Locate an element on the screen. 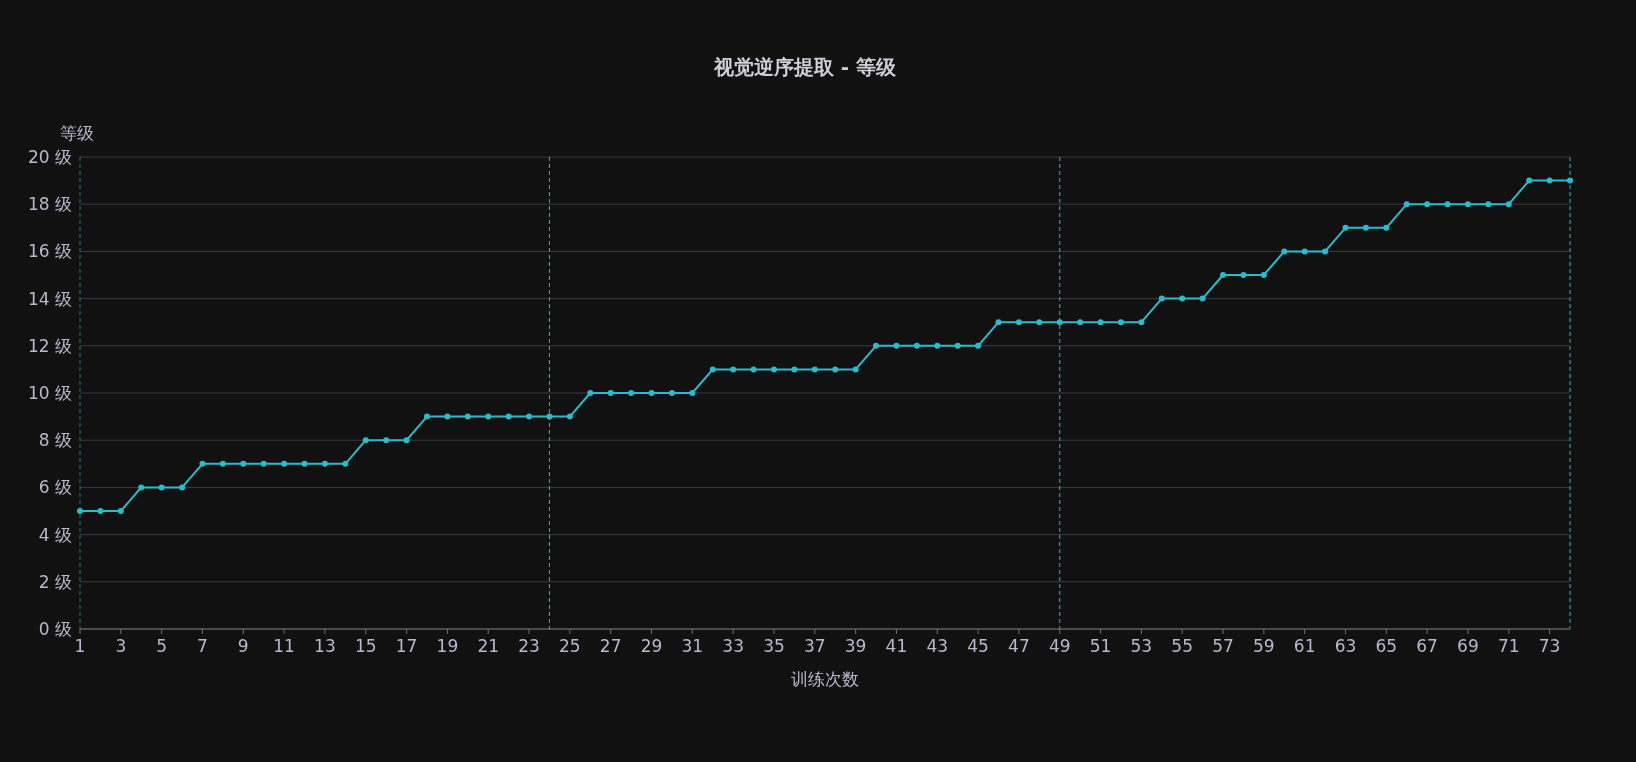  x-tick-label: 27 is located at coordinates (610, 646).